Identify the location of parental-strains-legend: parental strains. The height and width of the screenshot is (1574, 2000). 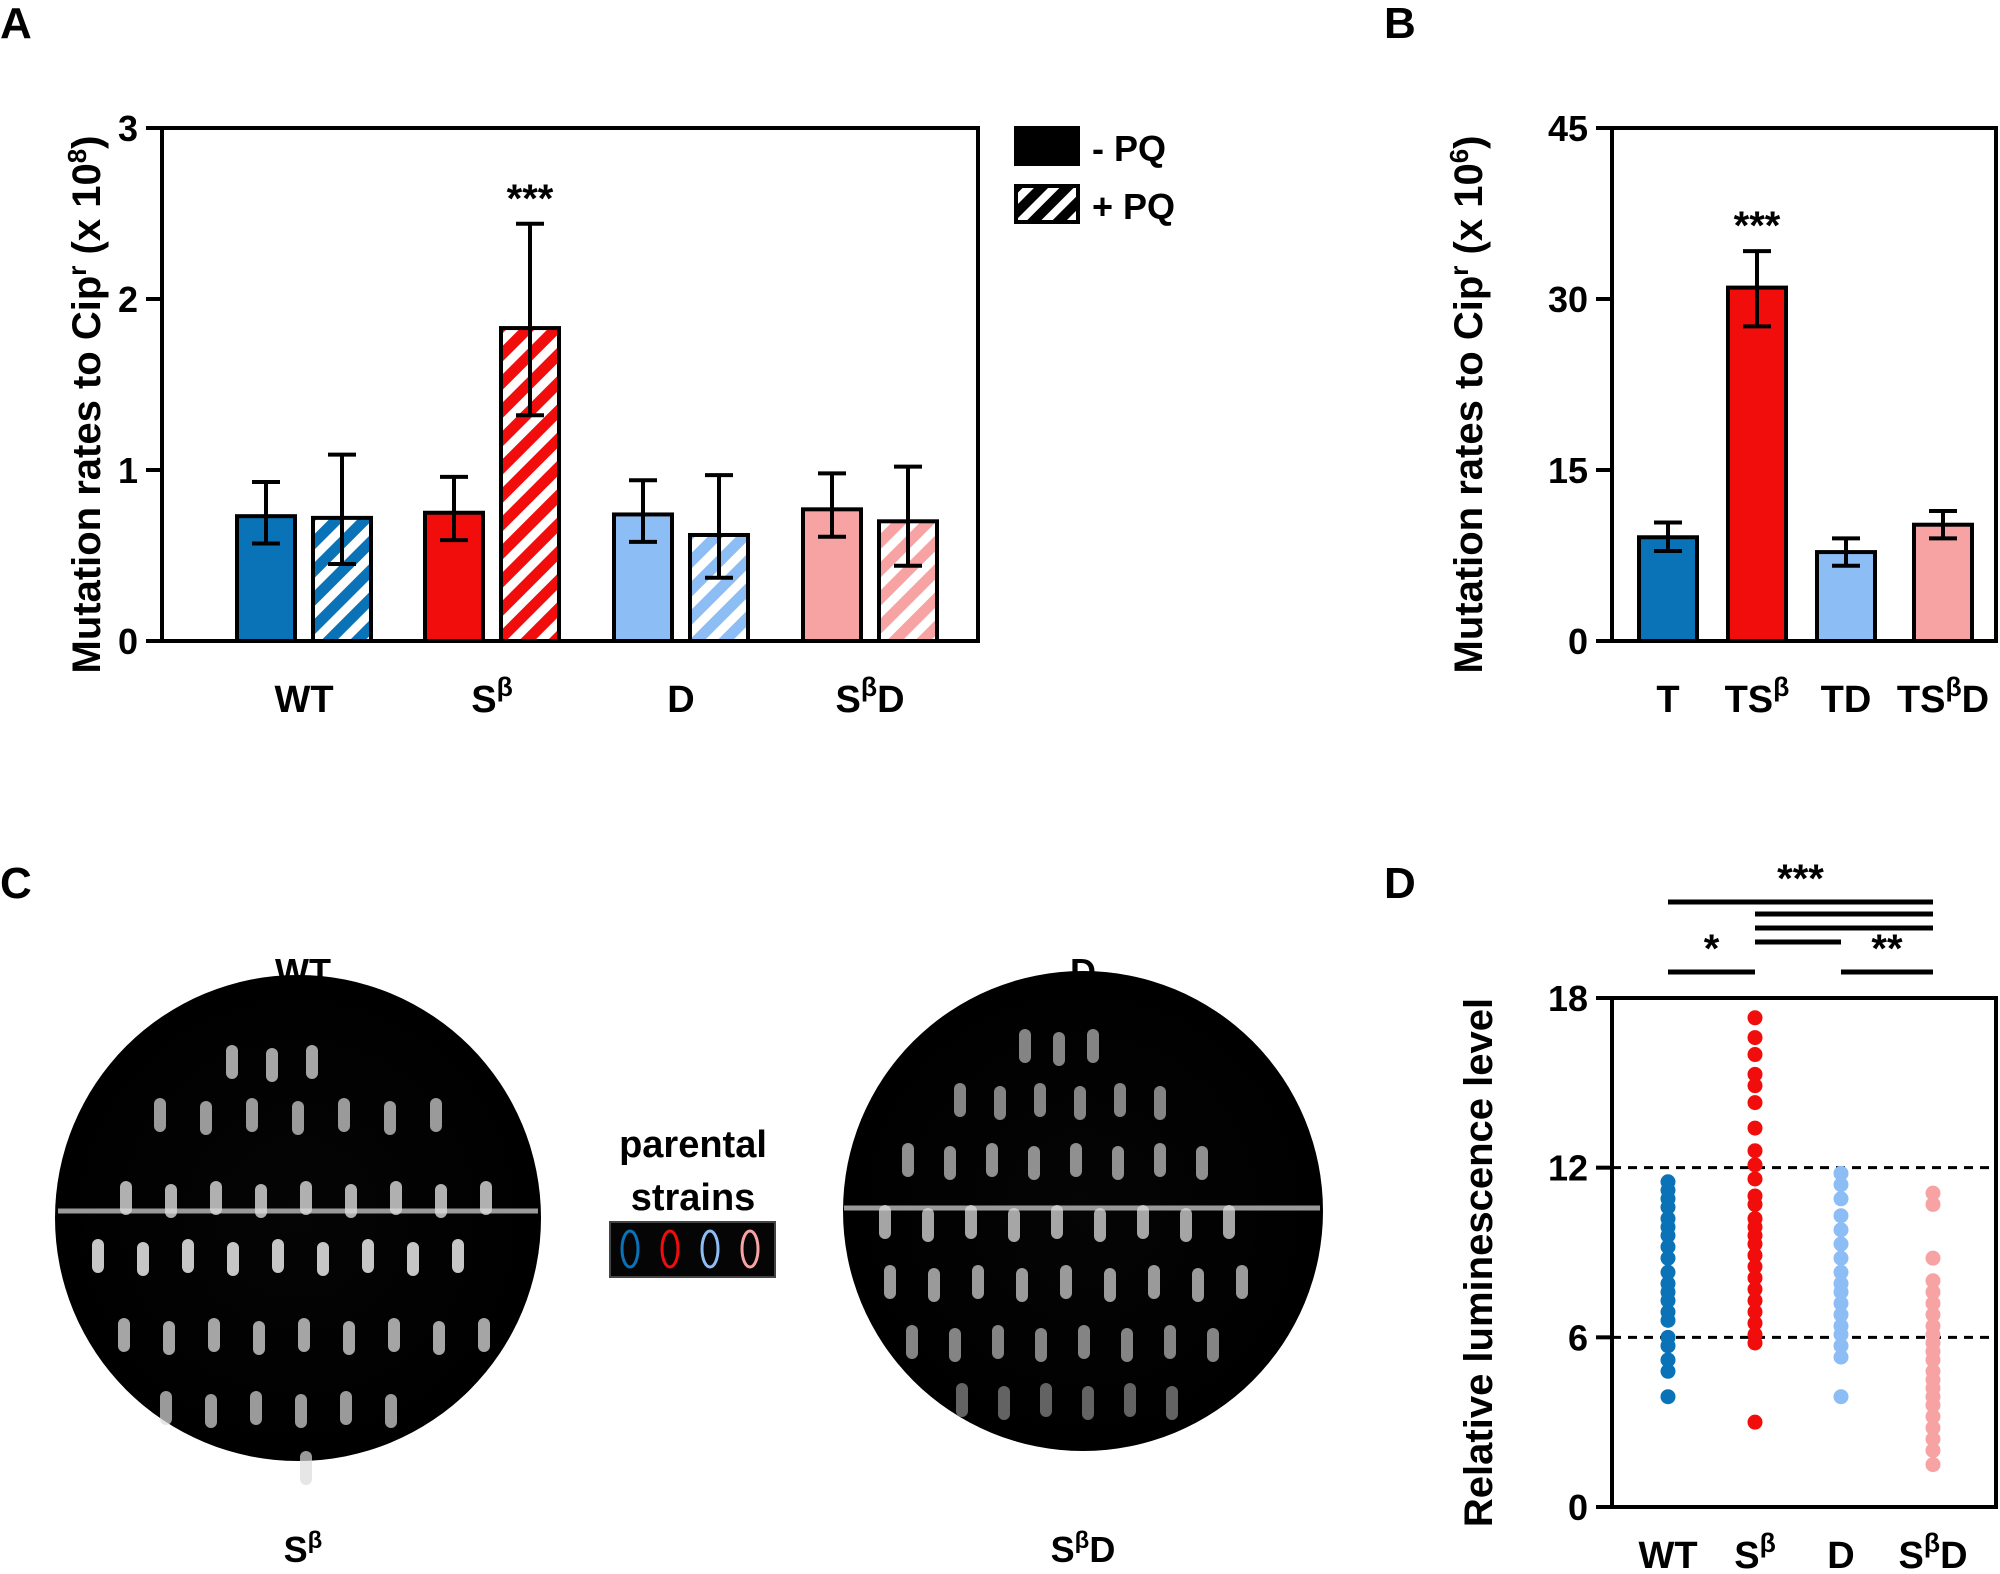
(692, 1201).